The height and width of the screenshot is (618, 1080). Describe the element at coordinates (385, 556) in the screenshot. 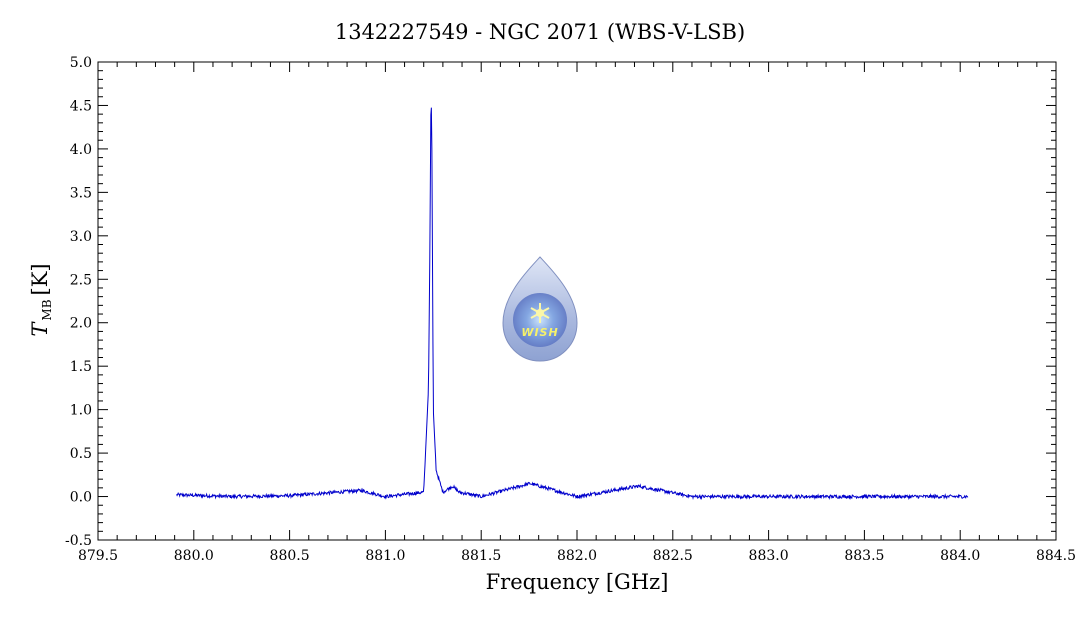

I see `x-tick-label: 881.0` at that location.